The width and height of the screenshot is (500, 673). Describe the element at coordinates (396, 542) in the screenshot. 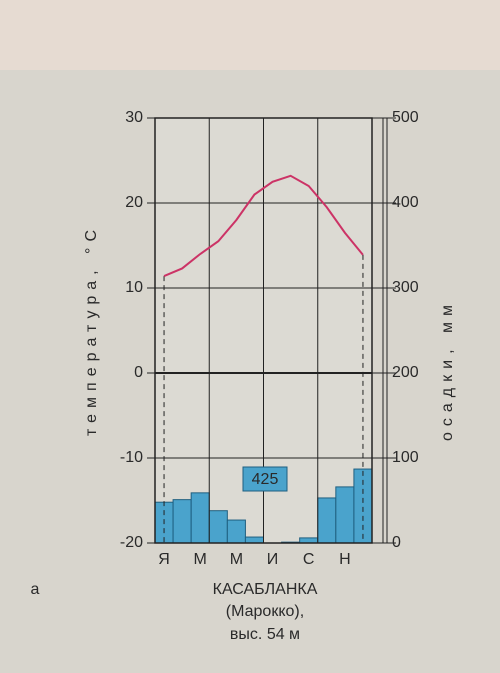

I see `y2-tick-label: 0` at that location.